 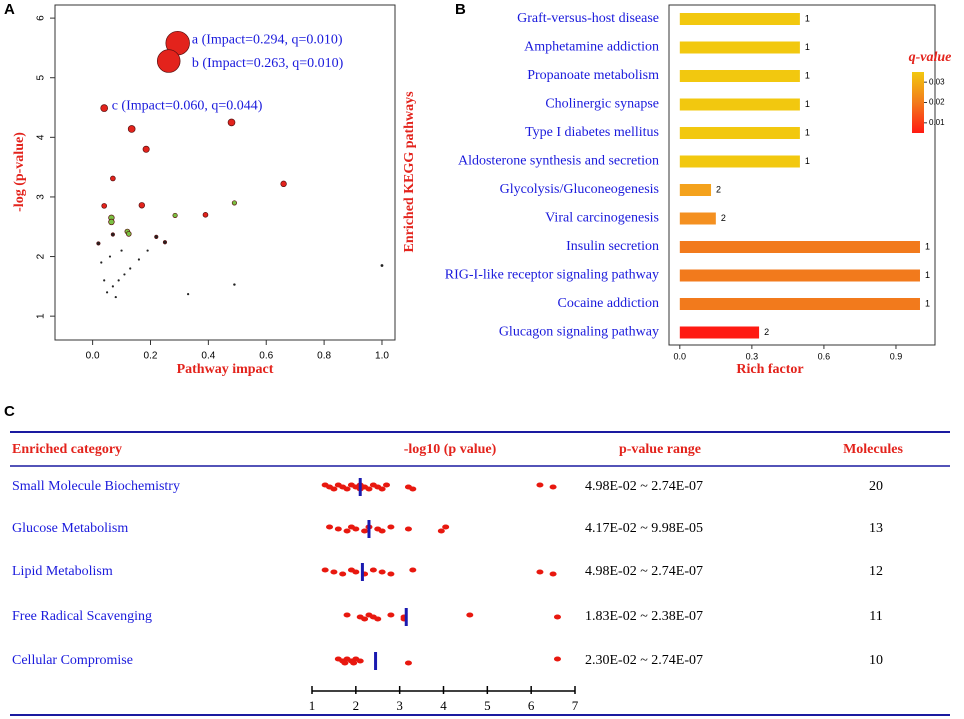 What do you see at coordinates (96, 486) in the screenshot?
I see `category: Small Molecule Biochemistry` at bounding box center [96, 486].